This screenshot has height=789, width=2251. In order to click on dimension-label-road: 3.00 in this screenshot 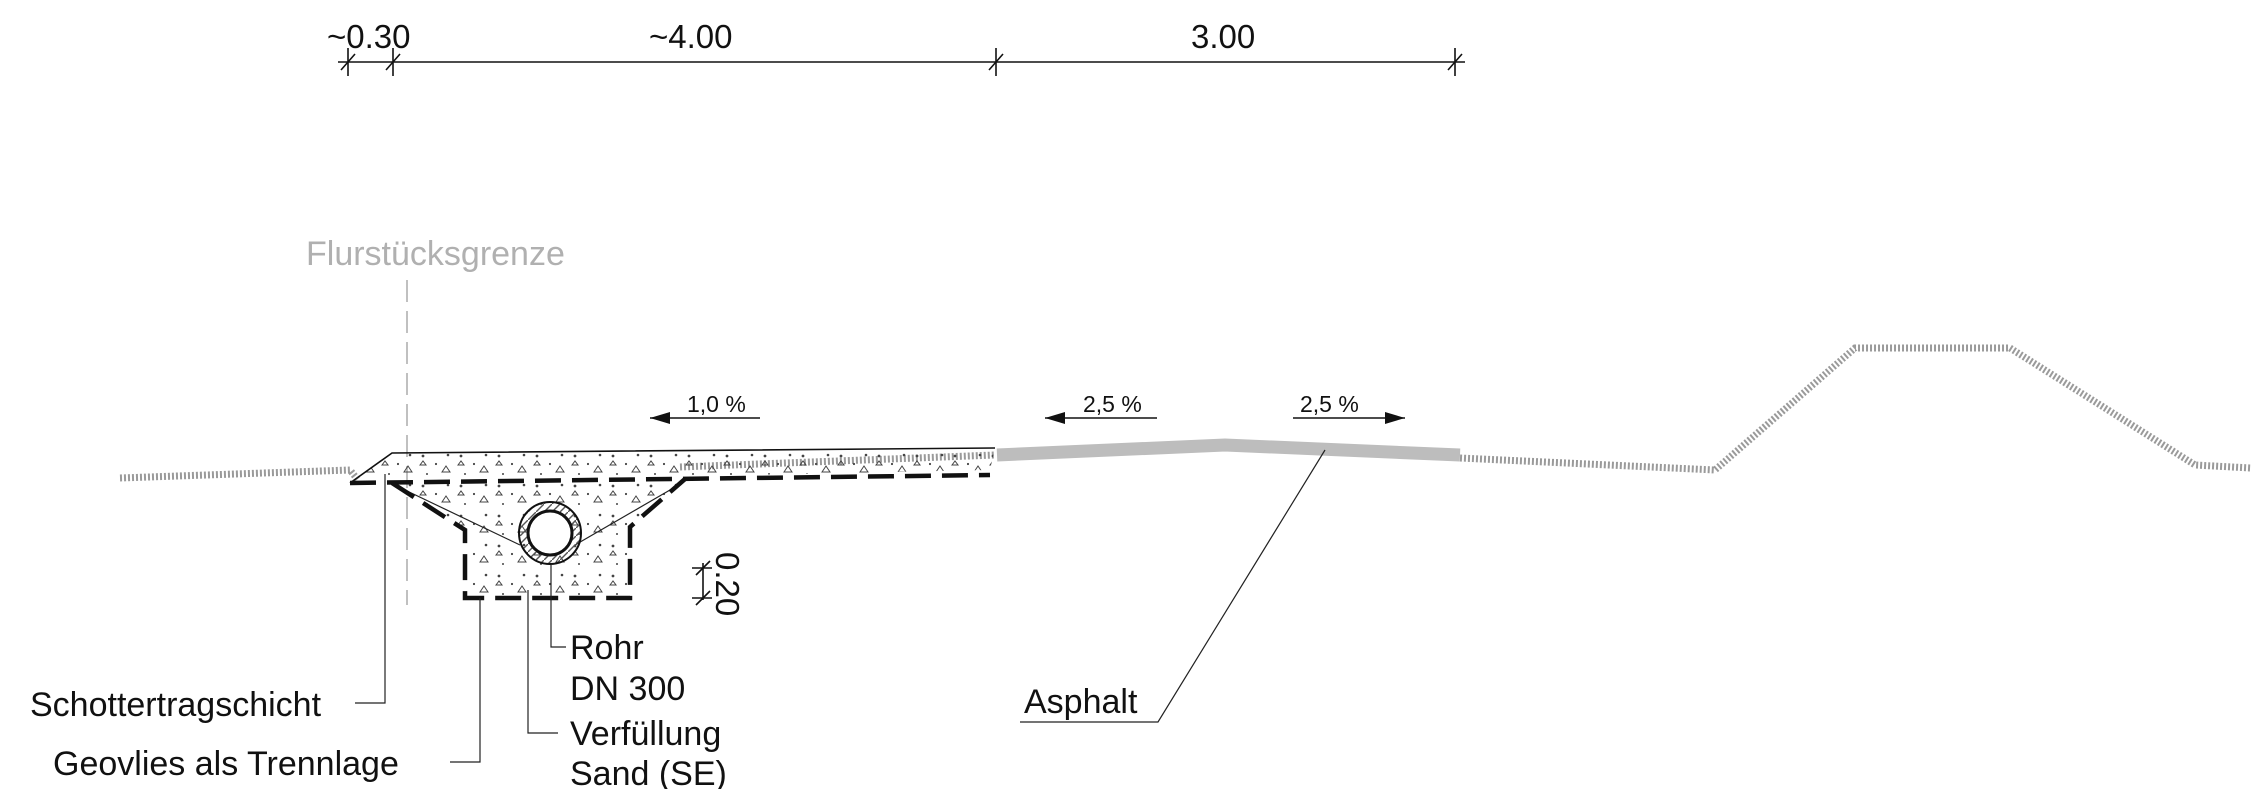, I will do `click(1223, 36)`.